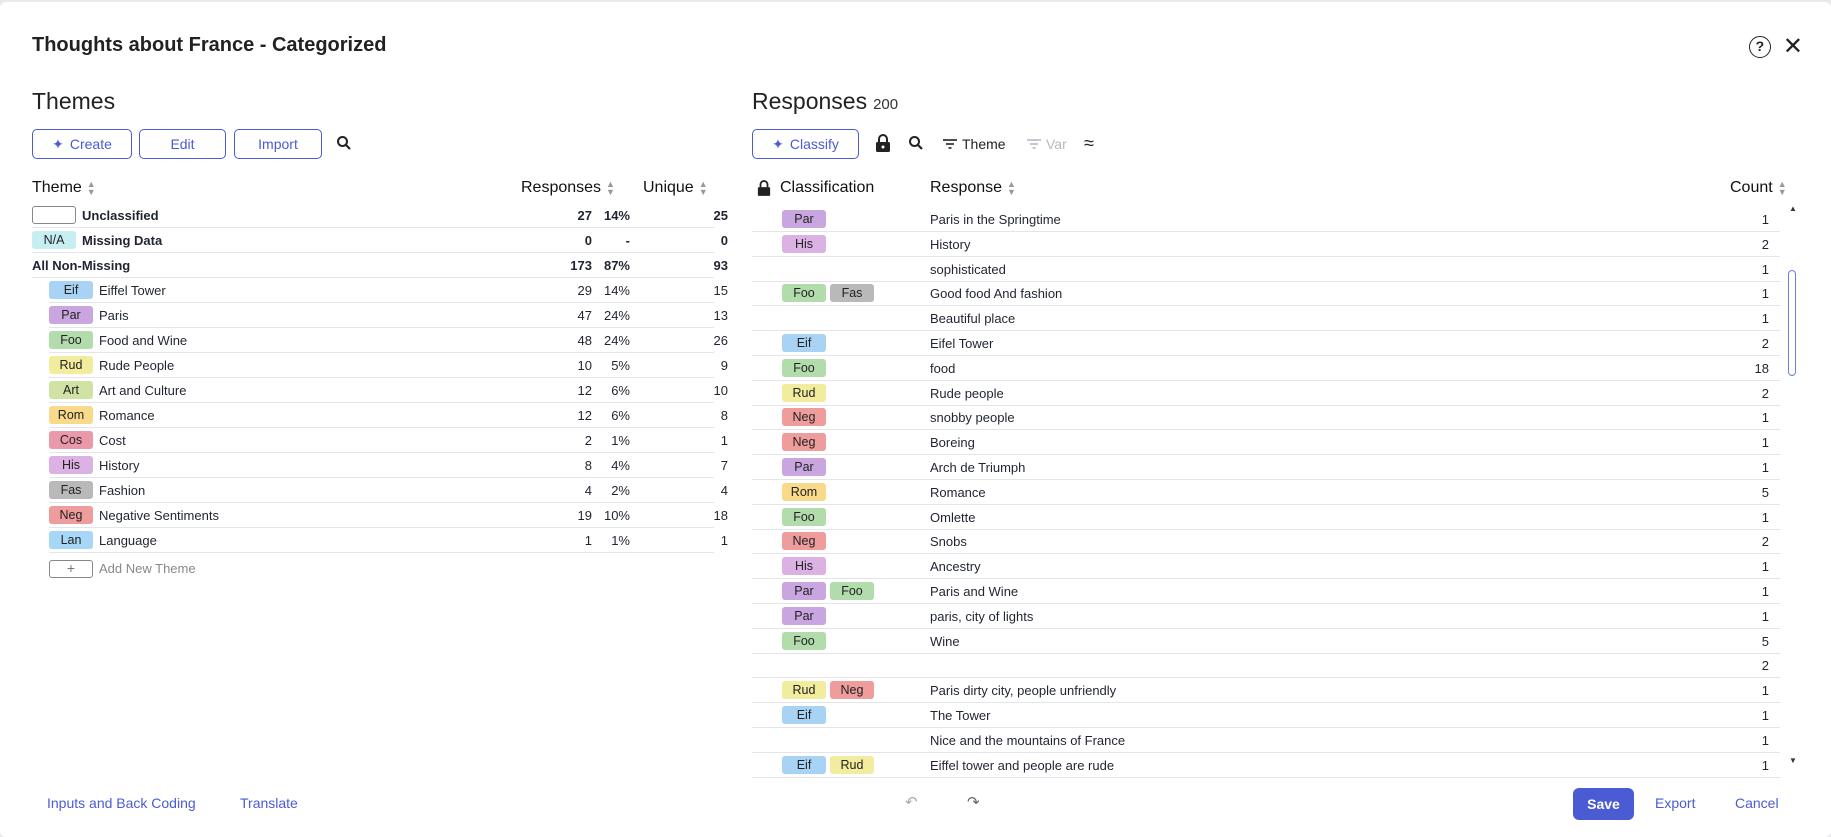  I want to click on redo-icon: ↷, so click(973, 802).